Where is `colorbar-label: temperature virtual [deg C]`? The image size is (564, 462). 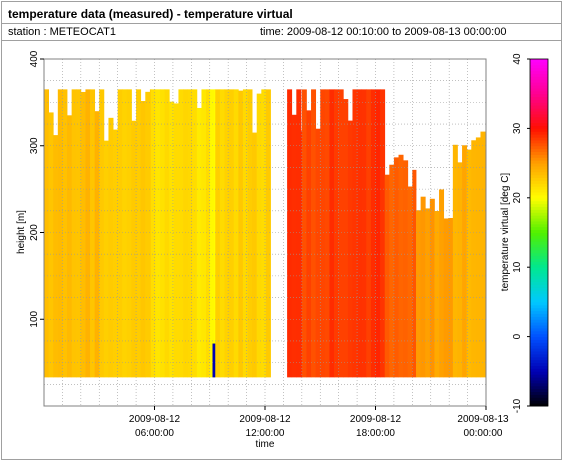 colorbar-label: temperature virtual [deg C] is located at coordinates (505, 232).